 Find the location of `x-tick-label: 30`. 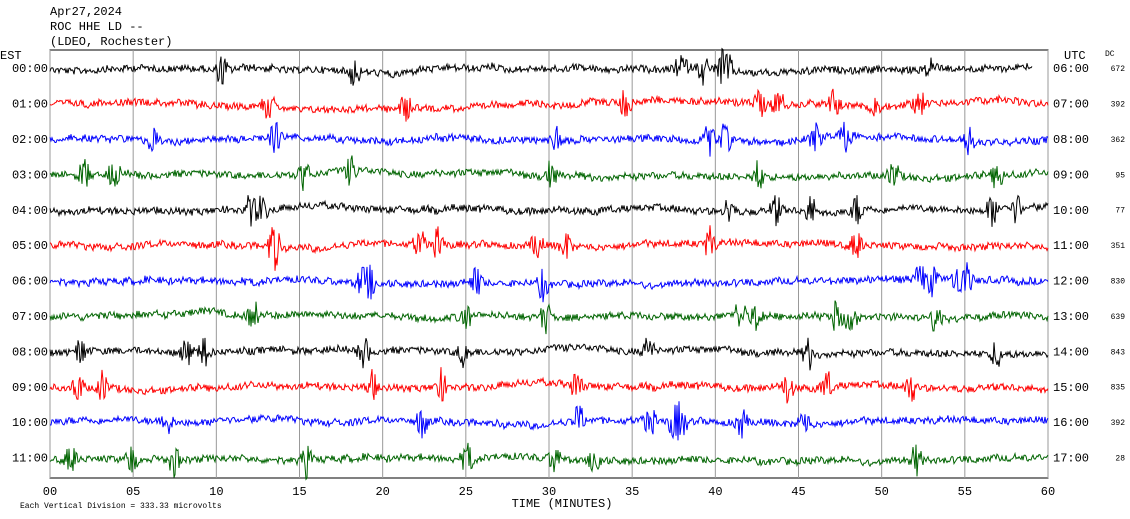

x-tick-label: 30 is located at coordinates (549, 492).